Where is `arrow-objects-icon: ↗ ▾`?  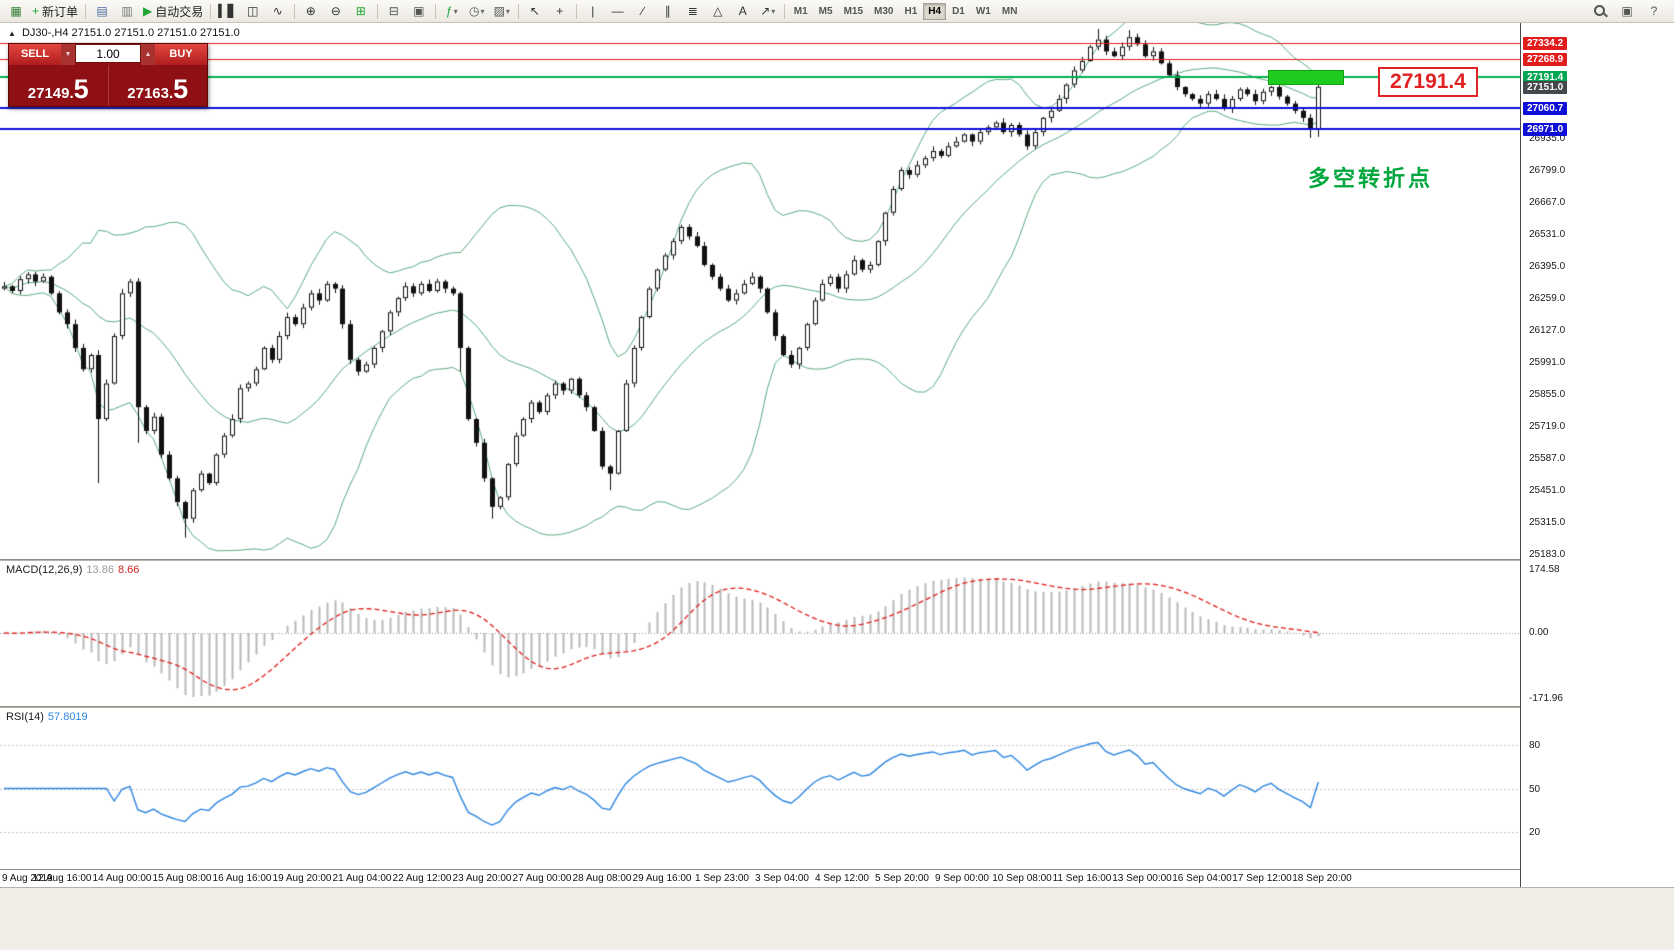 arrow-objects-icon: ↗ ▾ is located at coordinates (768, 11).